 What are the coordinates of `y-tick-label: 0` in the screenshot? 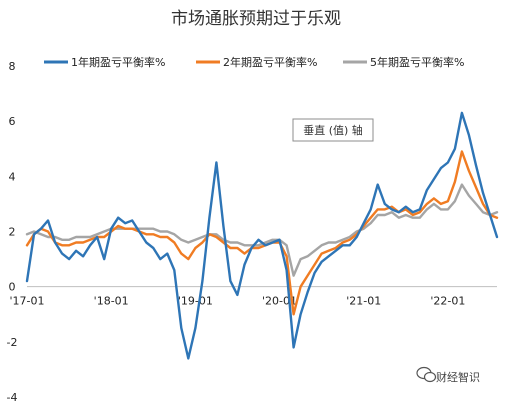 It's located at (12, 287).